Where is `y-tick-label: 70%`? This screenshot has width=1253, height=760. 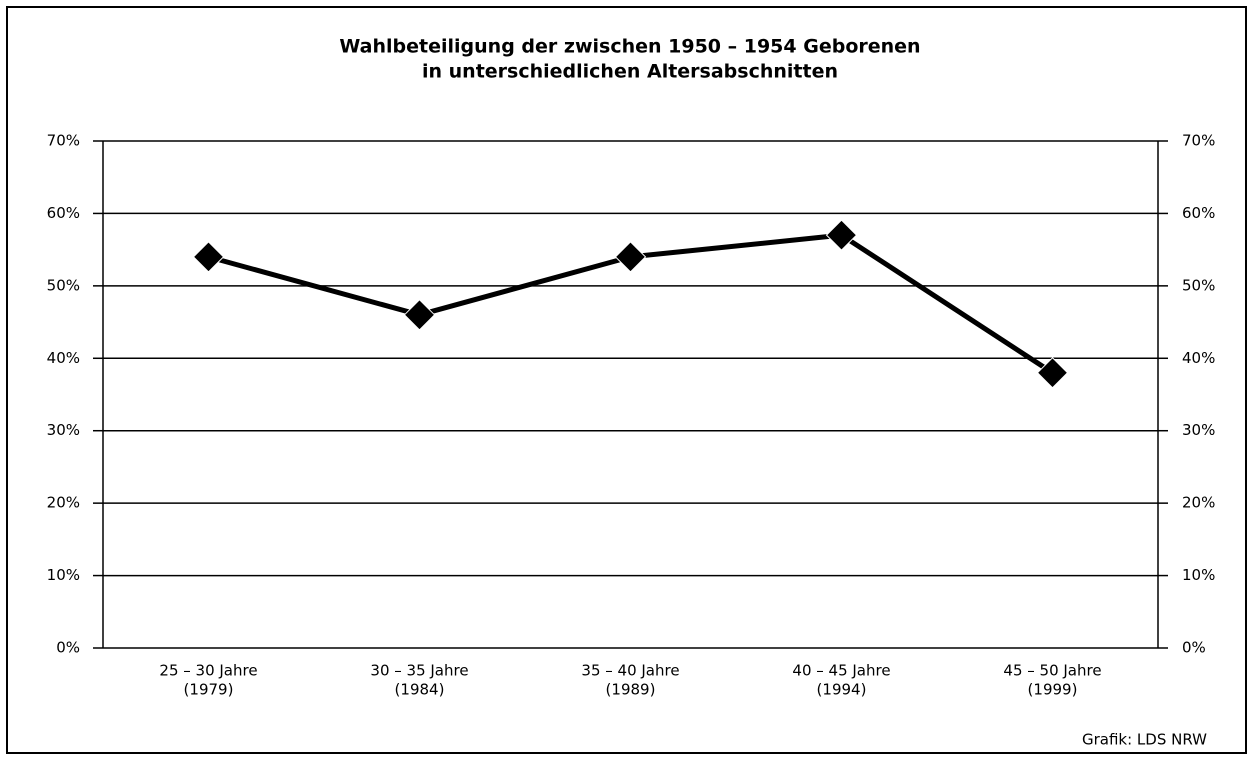 y-tick-label: 70% is located at coordinates (63, 141).